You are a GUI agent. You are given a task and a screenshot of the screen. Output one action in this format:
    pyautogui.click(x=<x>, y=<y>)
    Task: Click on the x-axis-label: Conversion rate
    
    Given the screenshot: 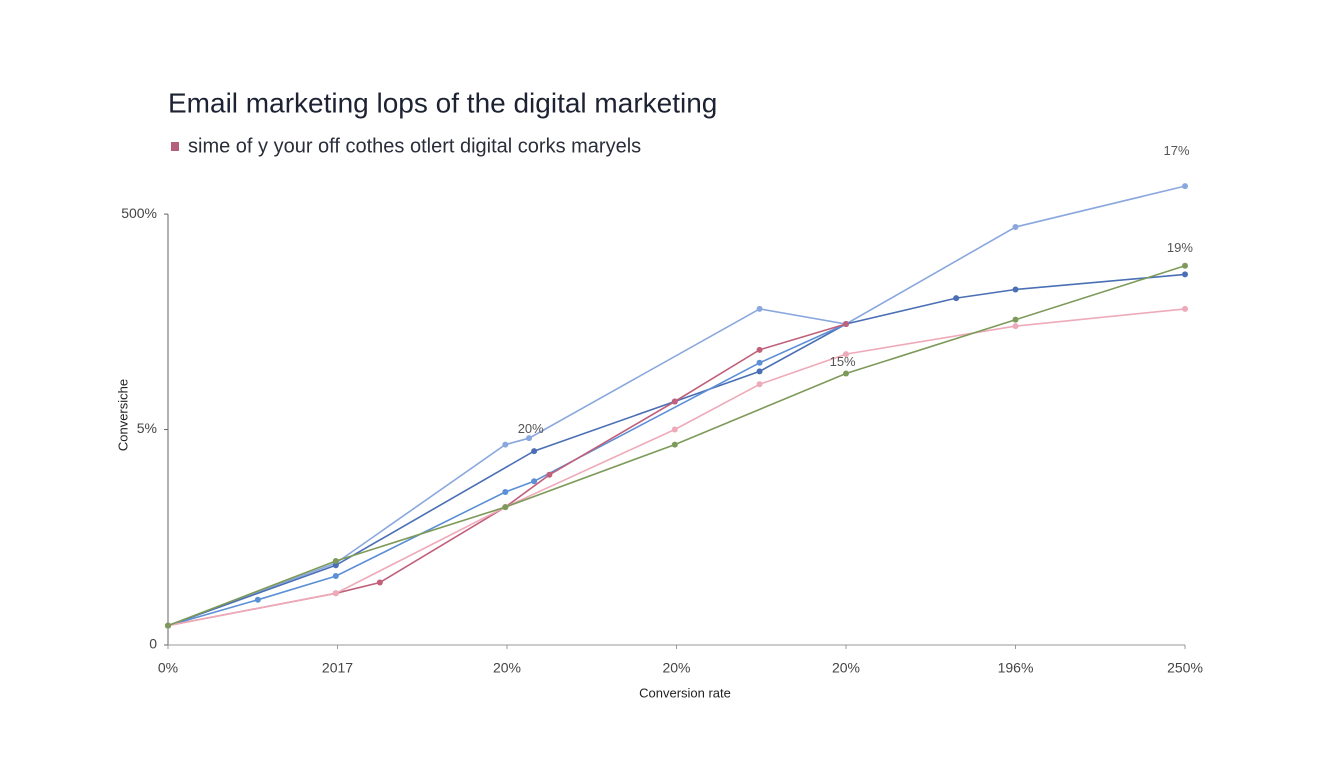 What is the action you would take?
    pyautogui.click(x=685, y=692)
    